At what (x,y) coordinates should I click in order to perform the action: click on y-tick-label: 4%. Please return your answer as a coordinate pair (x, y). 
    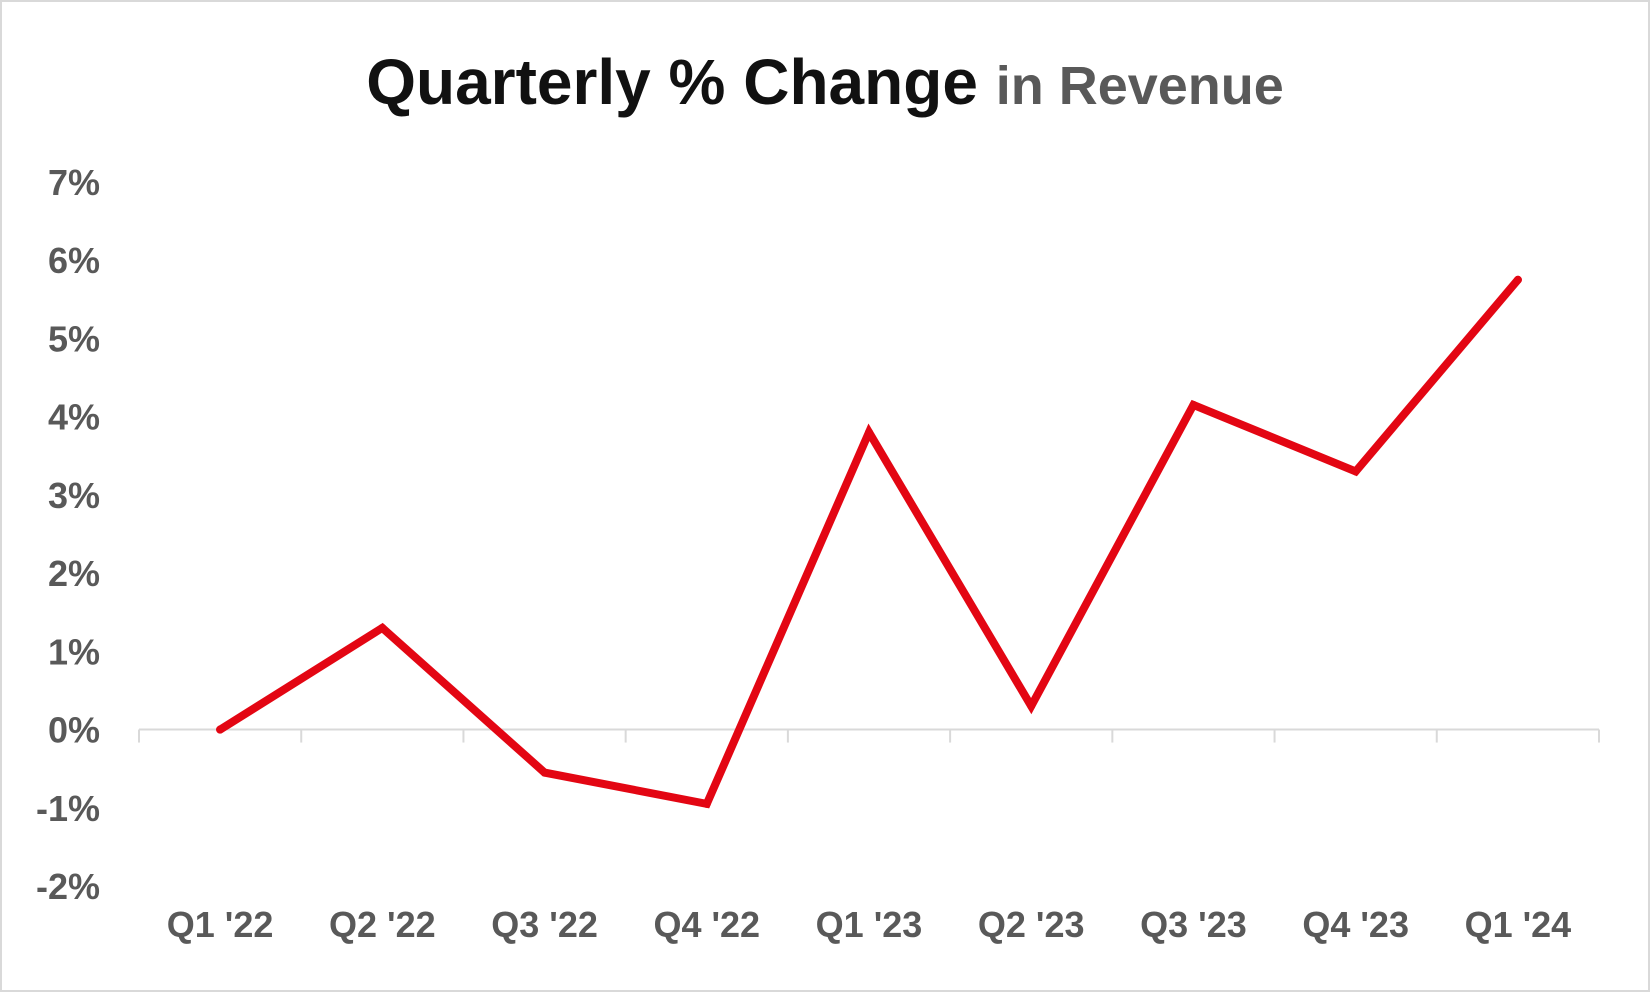
    Looking at the image, I should click on (74, 417).